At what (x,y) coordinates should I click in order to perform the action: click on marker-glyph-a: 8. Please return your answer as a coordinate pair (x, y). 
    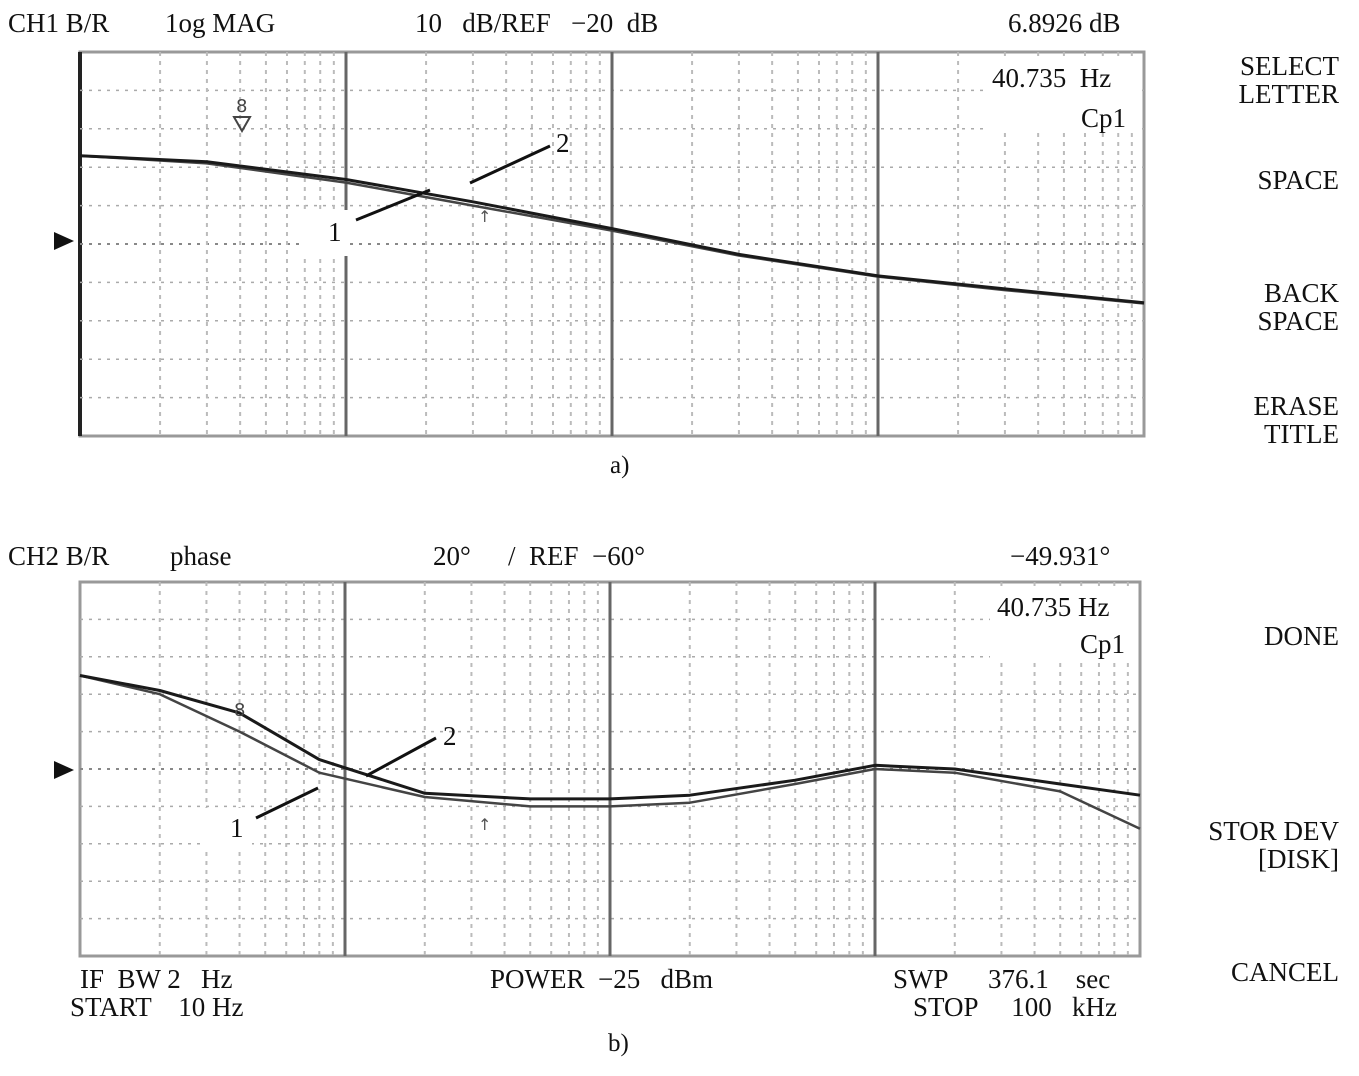
    Looking at the image, I should click on (241, 106).